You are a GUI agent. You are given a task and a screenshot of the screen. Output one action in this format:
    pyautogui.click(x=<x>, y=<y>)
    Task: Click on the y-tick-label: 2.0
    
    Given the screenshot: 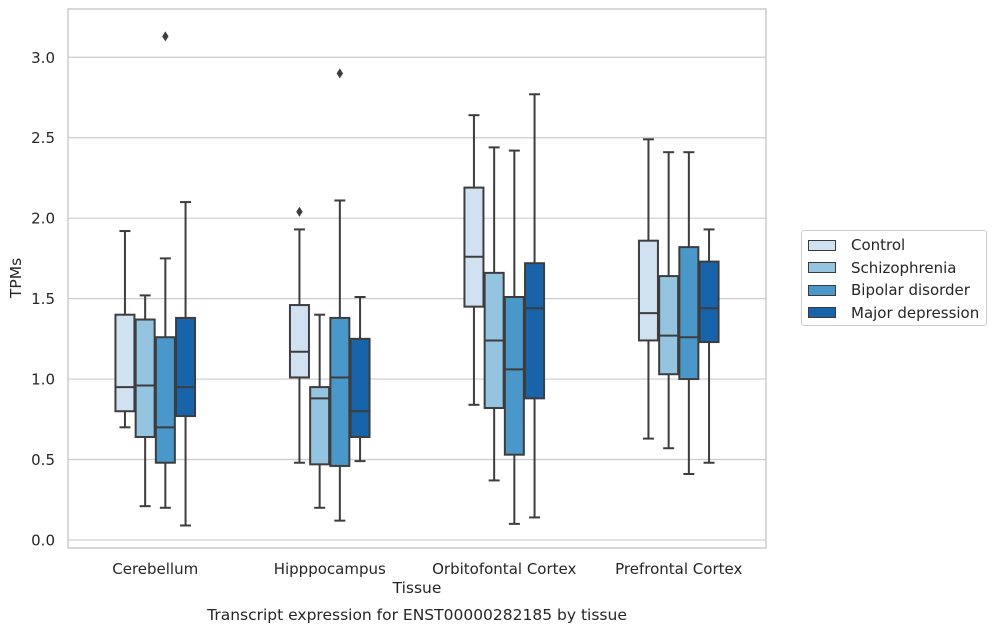 What is the action you would take?
    pyautogui.click(x=43, y=219)
    